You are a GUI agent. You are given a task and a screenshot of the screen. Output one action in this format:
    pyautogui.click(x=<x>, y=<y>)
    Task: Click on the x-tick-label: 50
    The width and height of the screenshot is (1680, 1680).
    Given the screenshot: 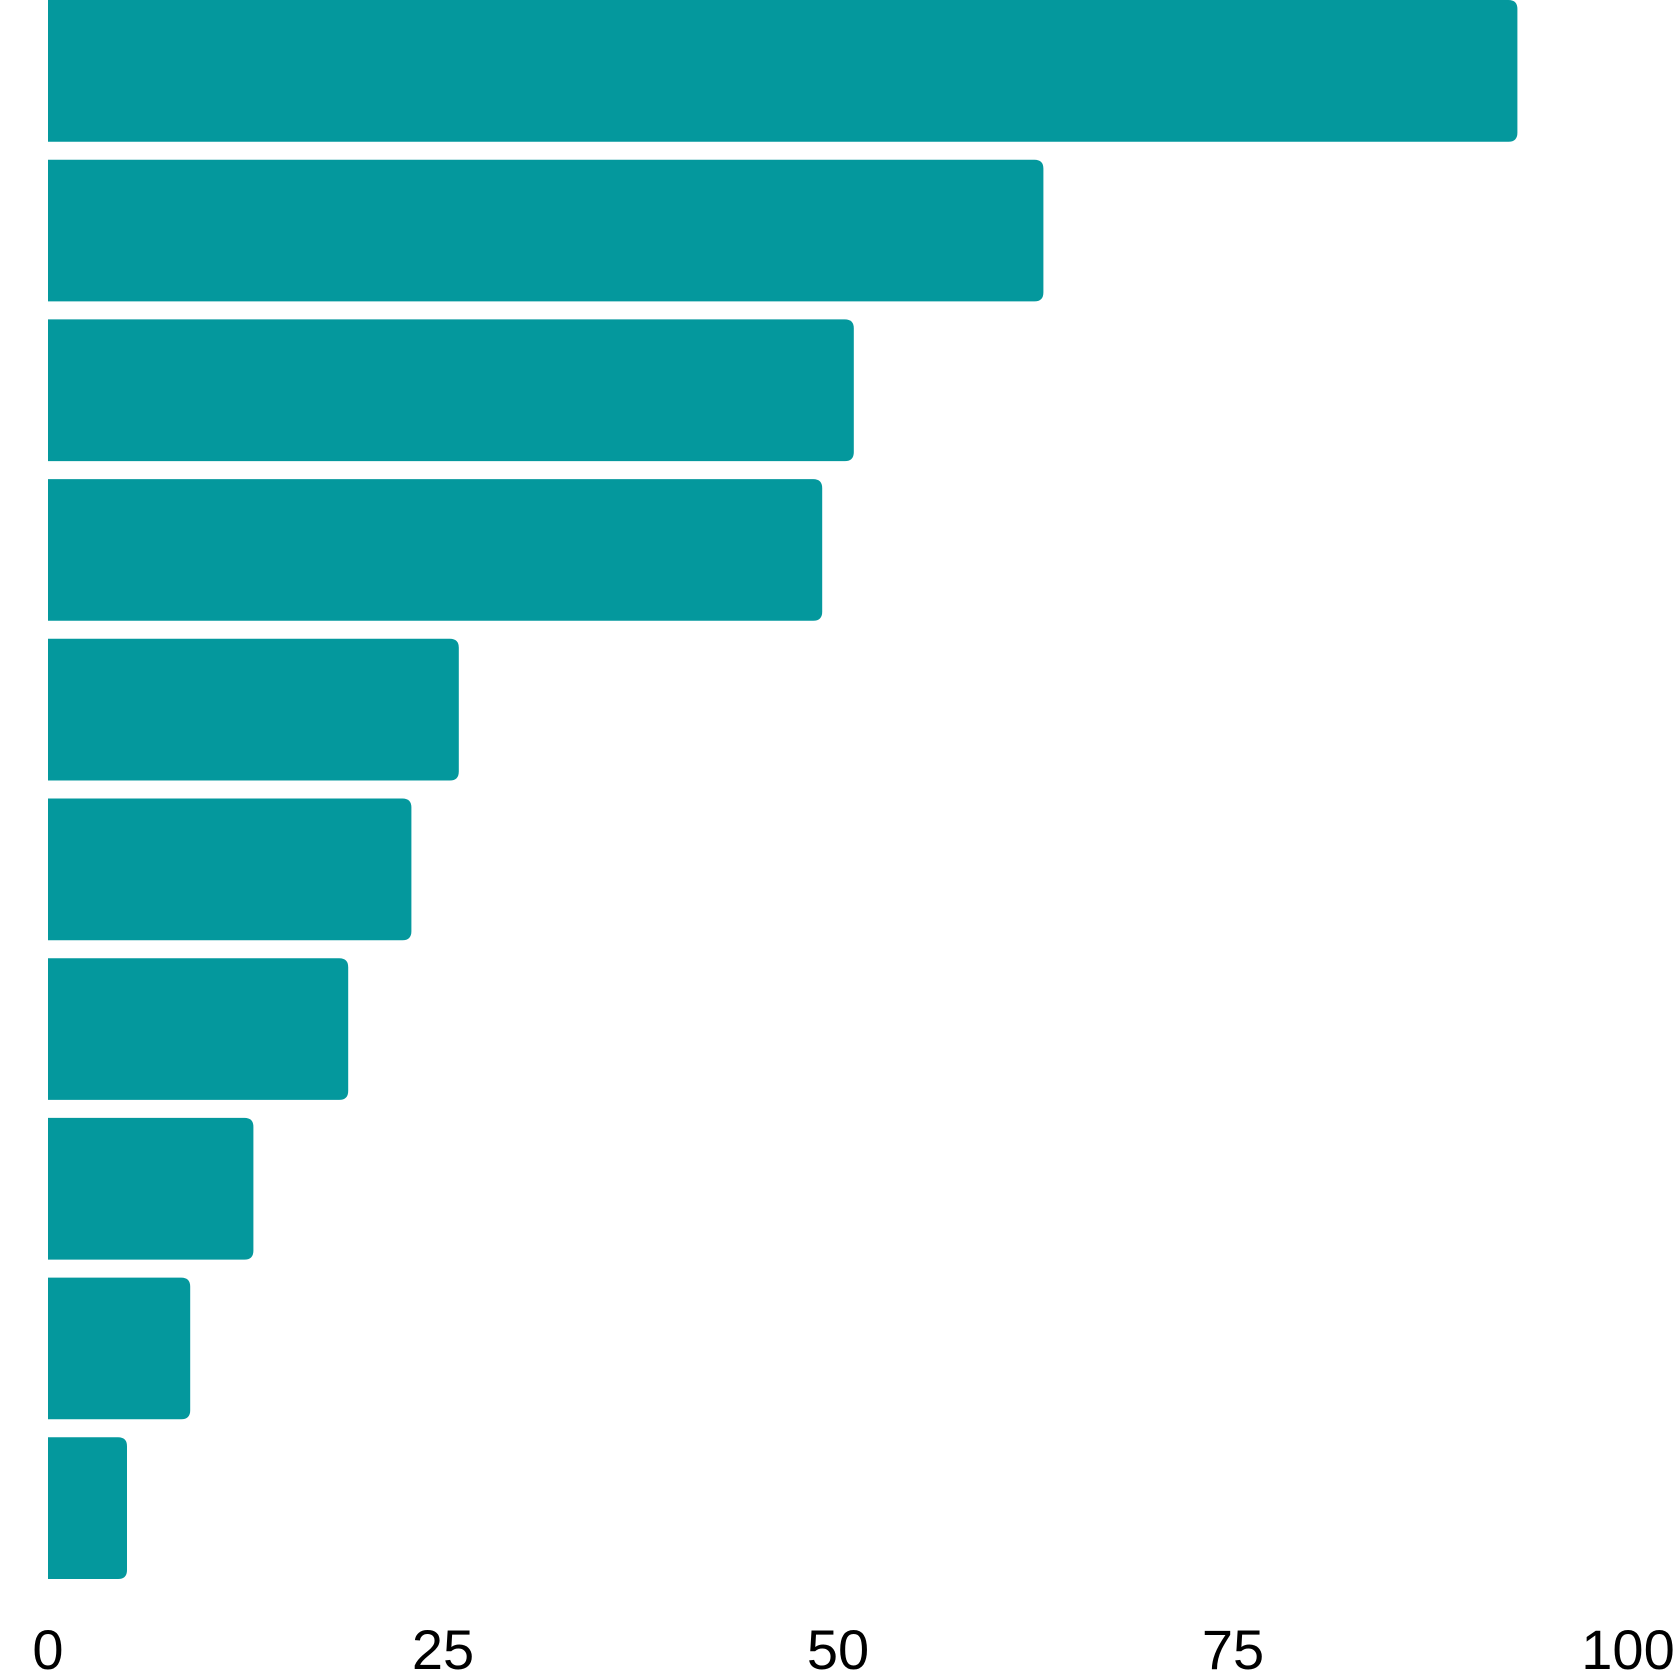 What is the action you would take?
    pyautogui.click(x=838, y=1649)
    